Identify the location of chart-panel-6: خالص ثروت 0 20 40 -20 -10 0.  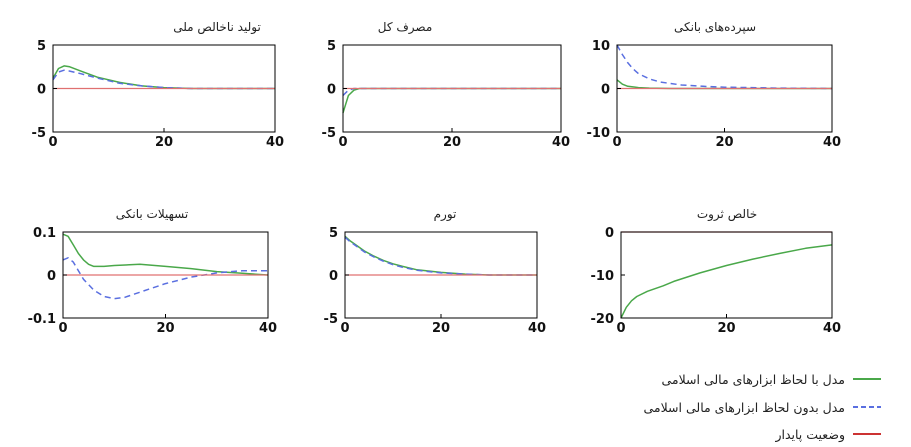
(716, 271).